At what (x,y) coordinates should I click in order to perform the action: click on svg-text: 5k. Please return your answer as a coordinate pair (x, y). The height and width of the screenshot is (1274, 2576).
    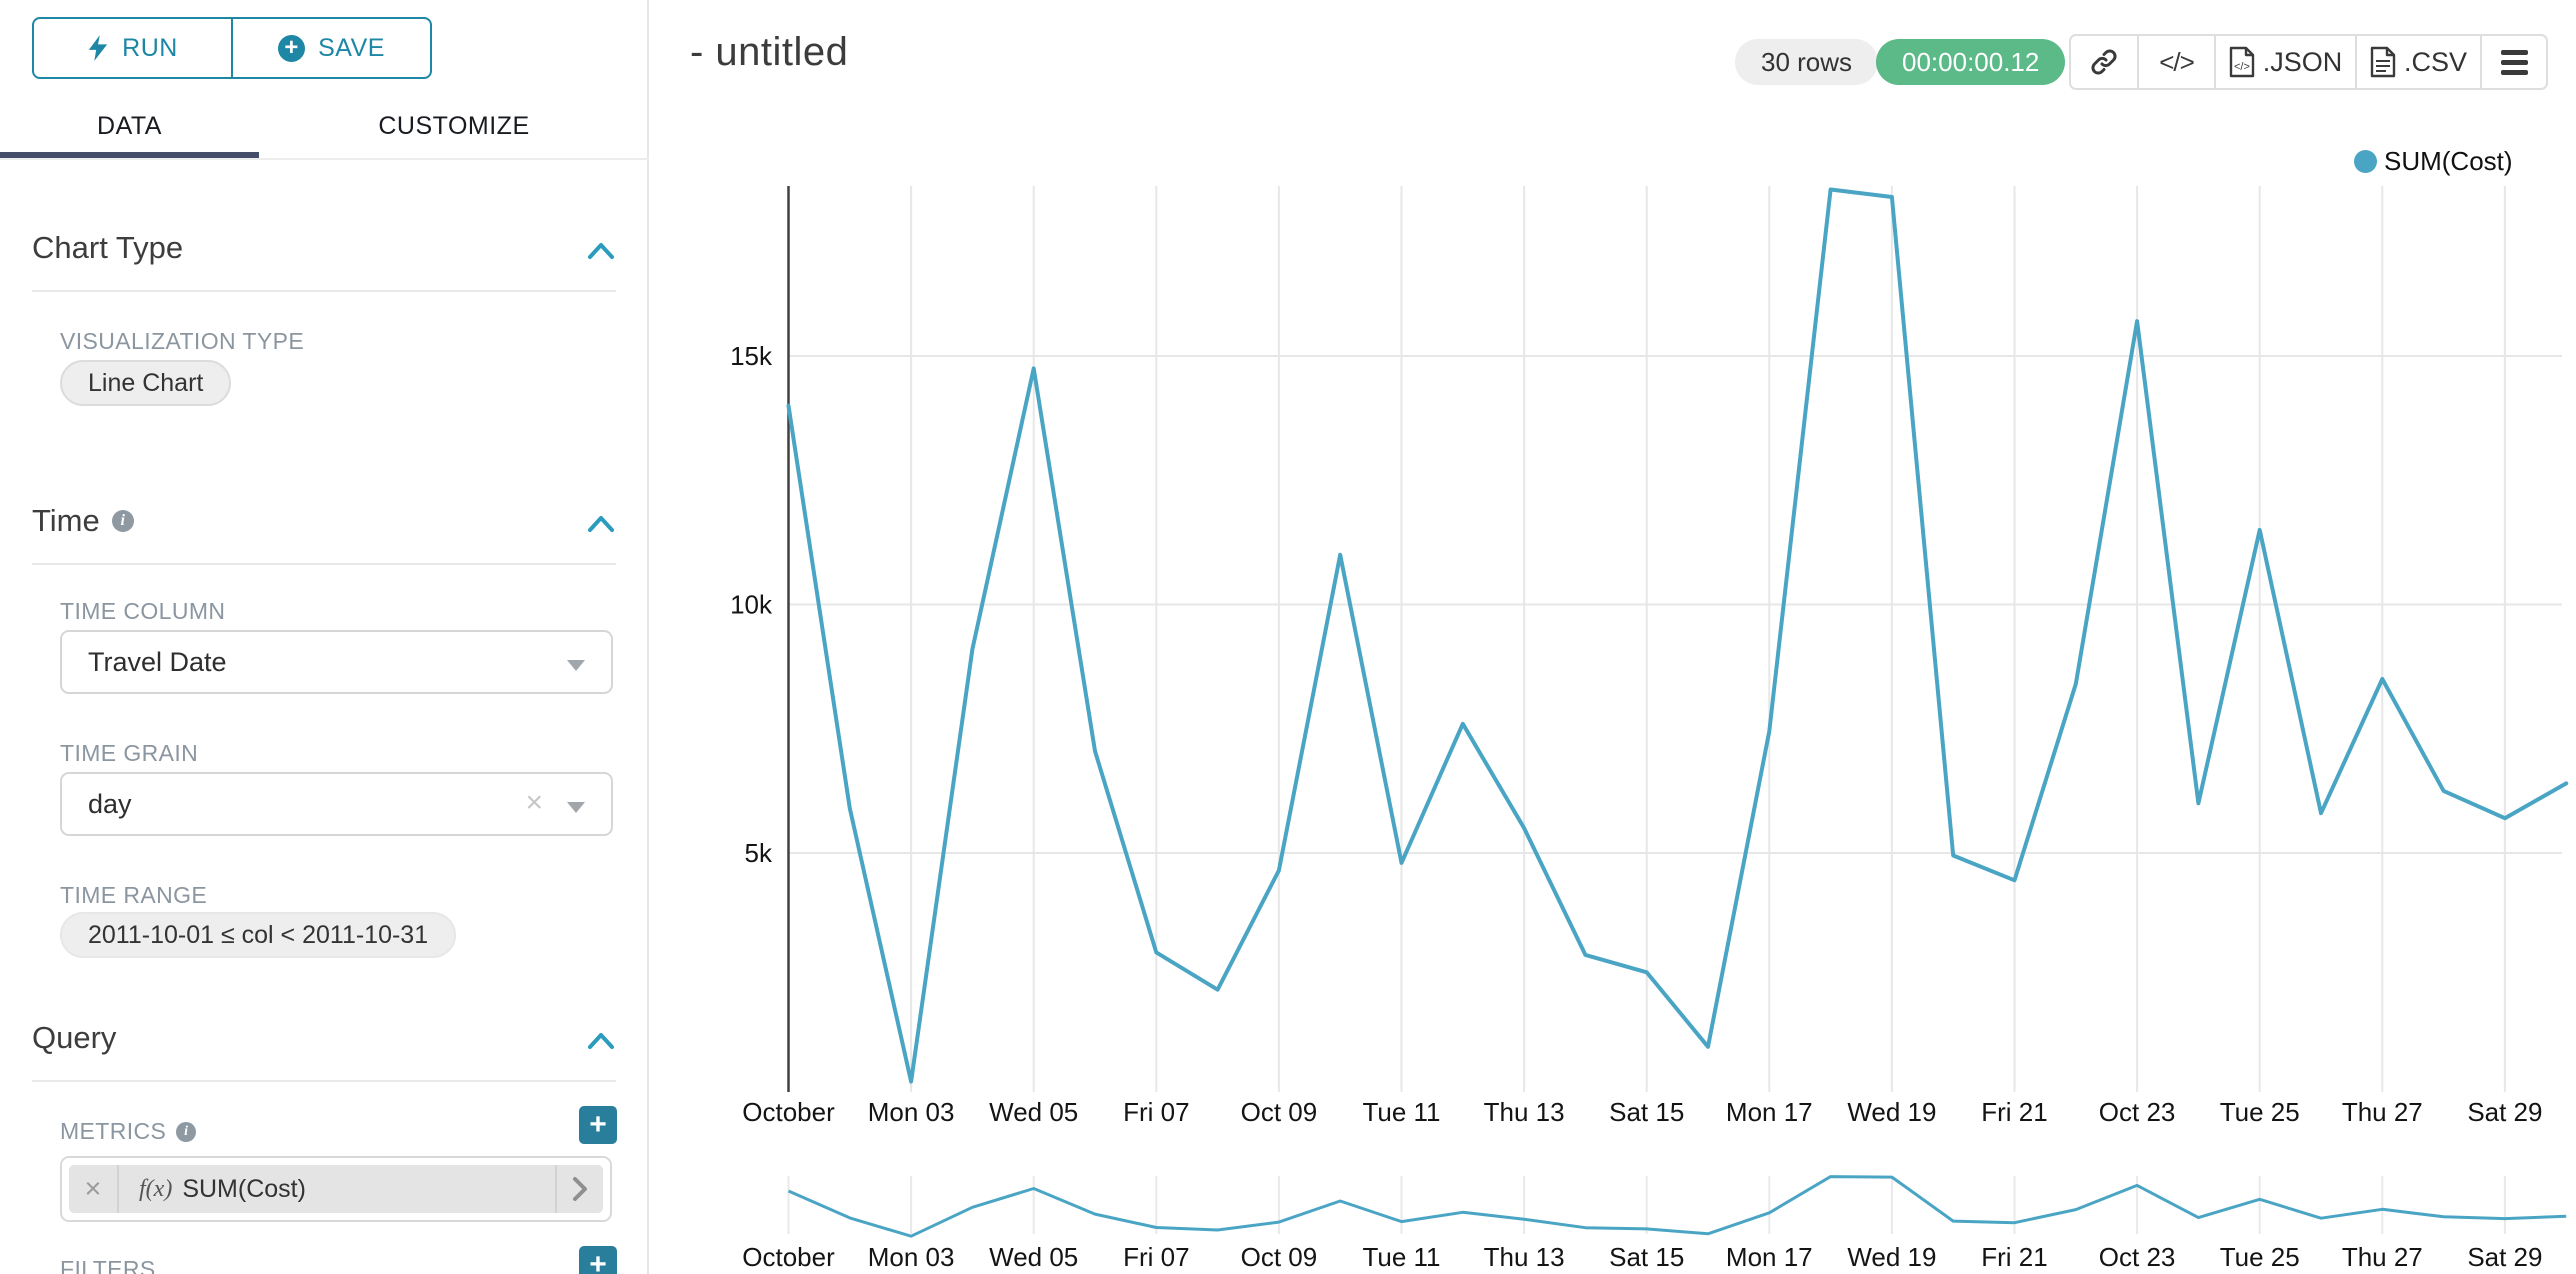
    Looking at the image, I should click on (759, 853).